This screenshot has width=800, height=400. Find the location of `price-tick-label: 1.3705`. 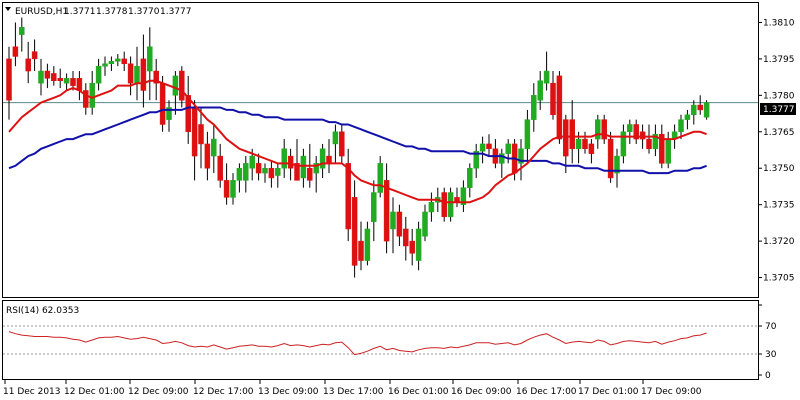

price-tick-label: 1.3705 is located at coordinates (779, 279).